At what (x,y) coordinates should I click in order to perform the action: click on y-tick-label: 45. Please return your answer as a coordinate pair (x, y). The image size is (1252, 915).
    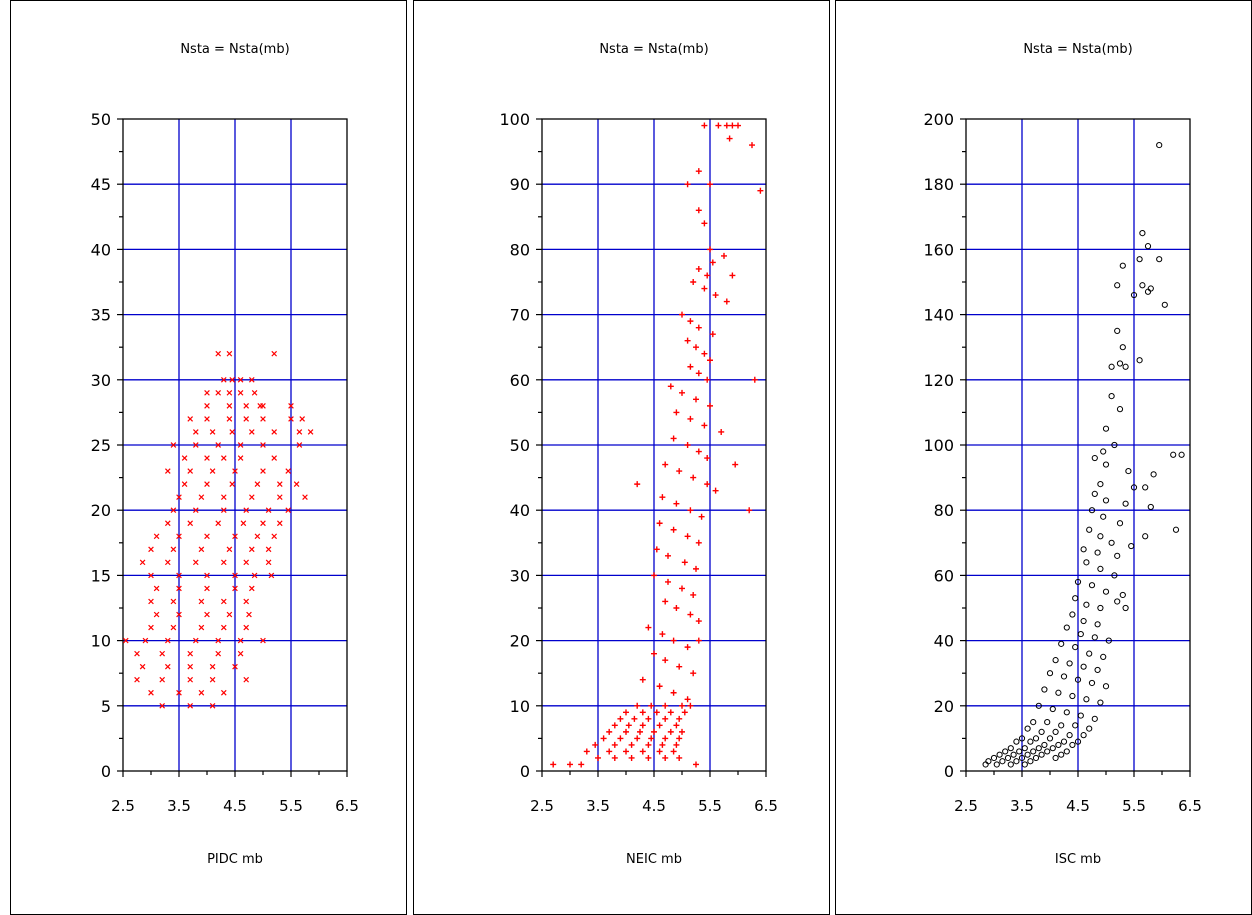
    Looking at the image, I should click on (101, 184).